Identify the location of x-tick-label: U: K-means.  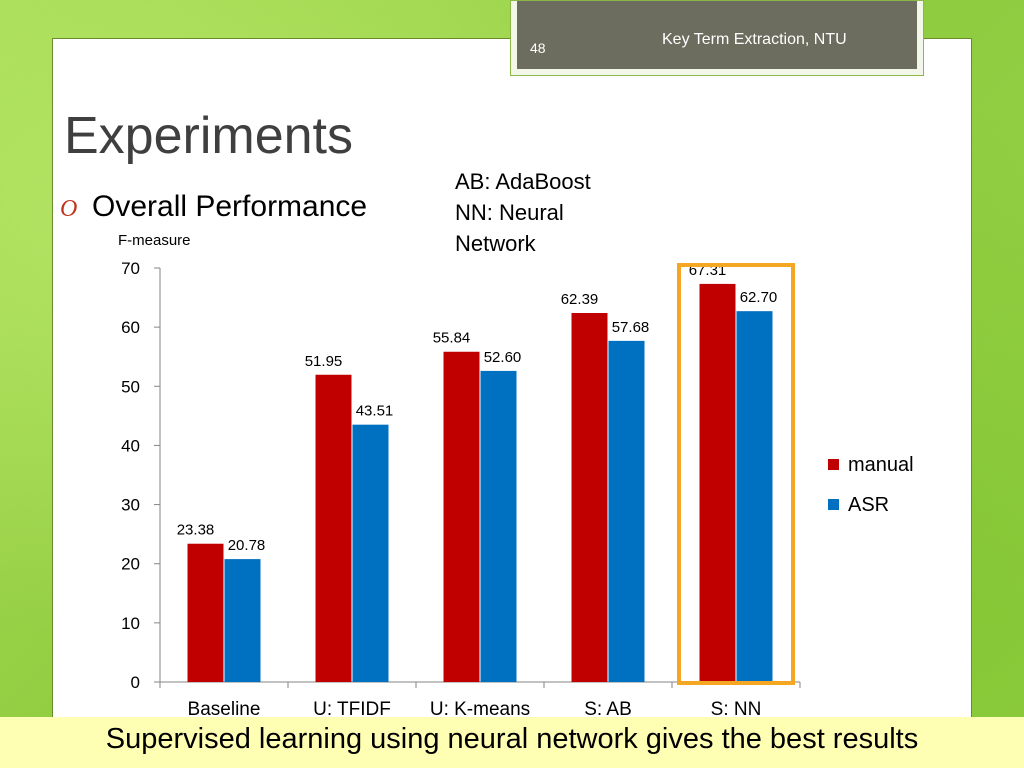
(480, 709).